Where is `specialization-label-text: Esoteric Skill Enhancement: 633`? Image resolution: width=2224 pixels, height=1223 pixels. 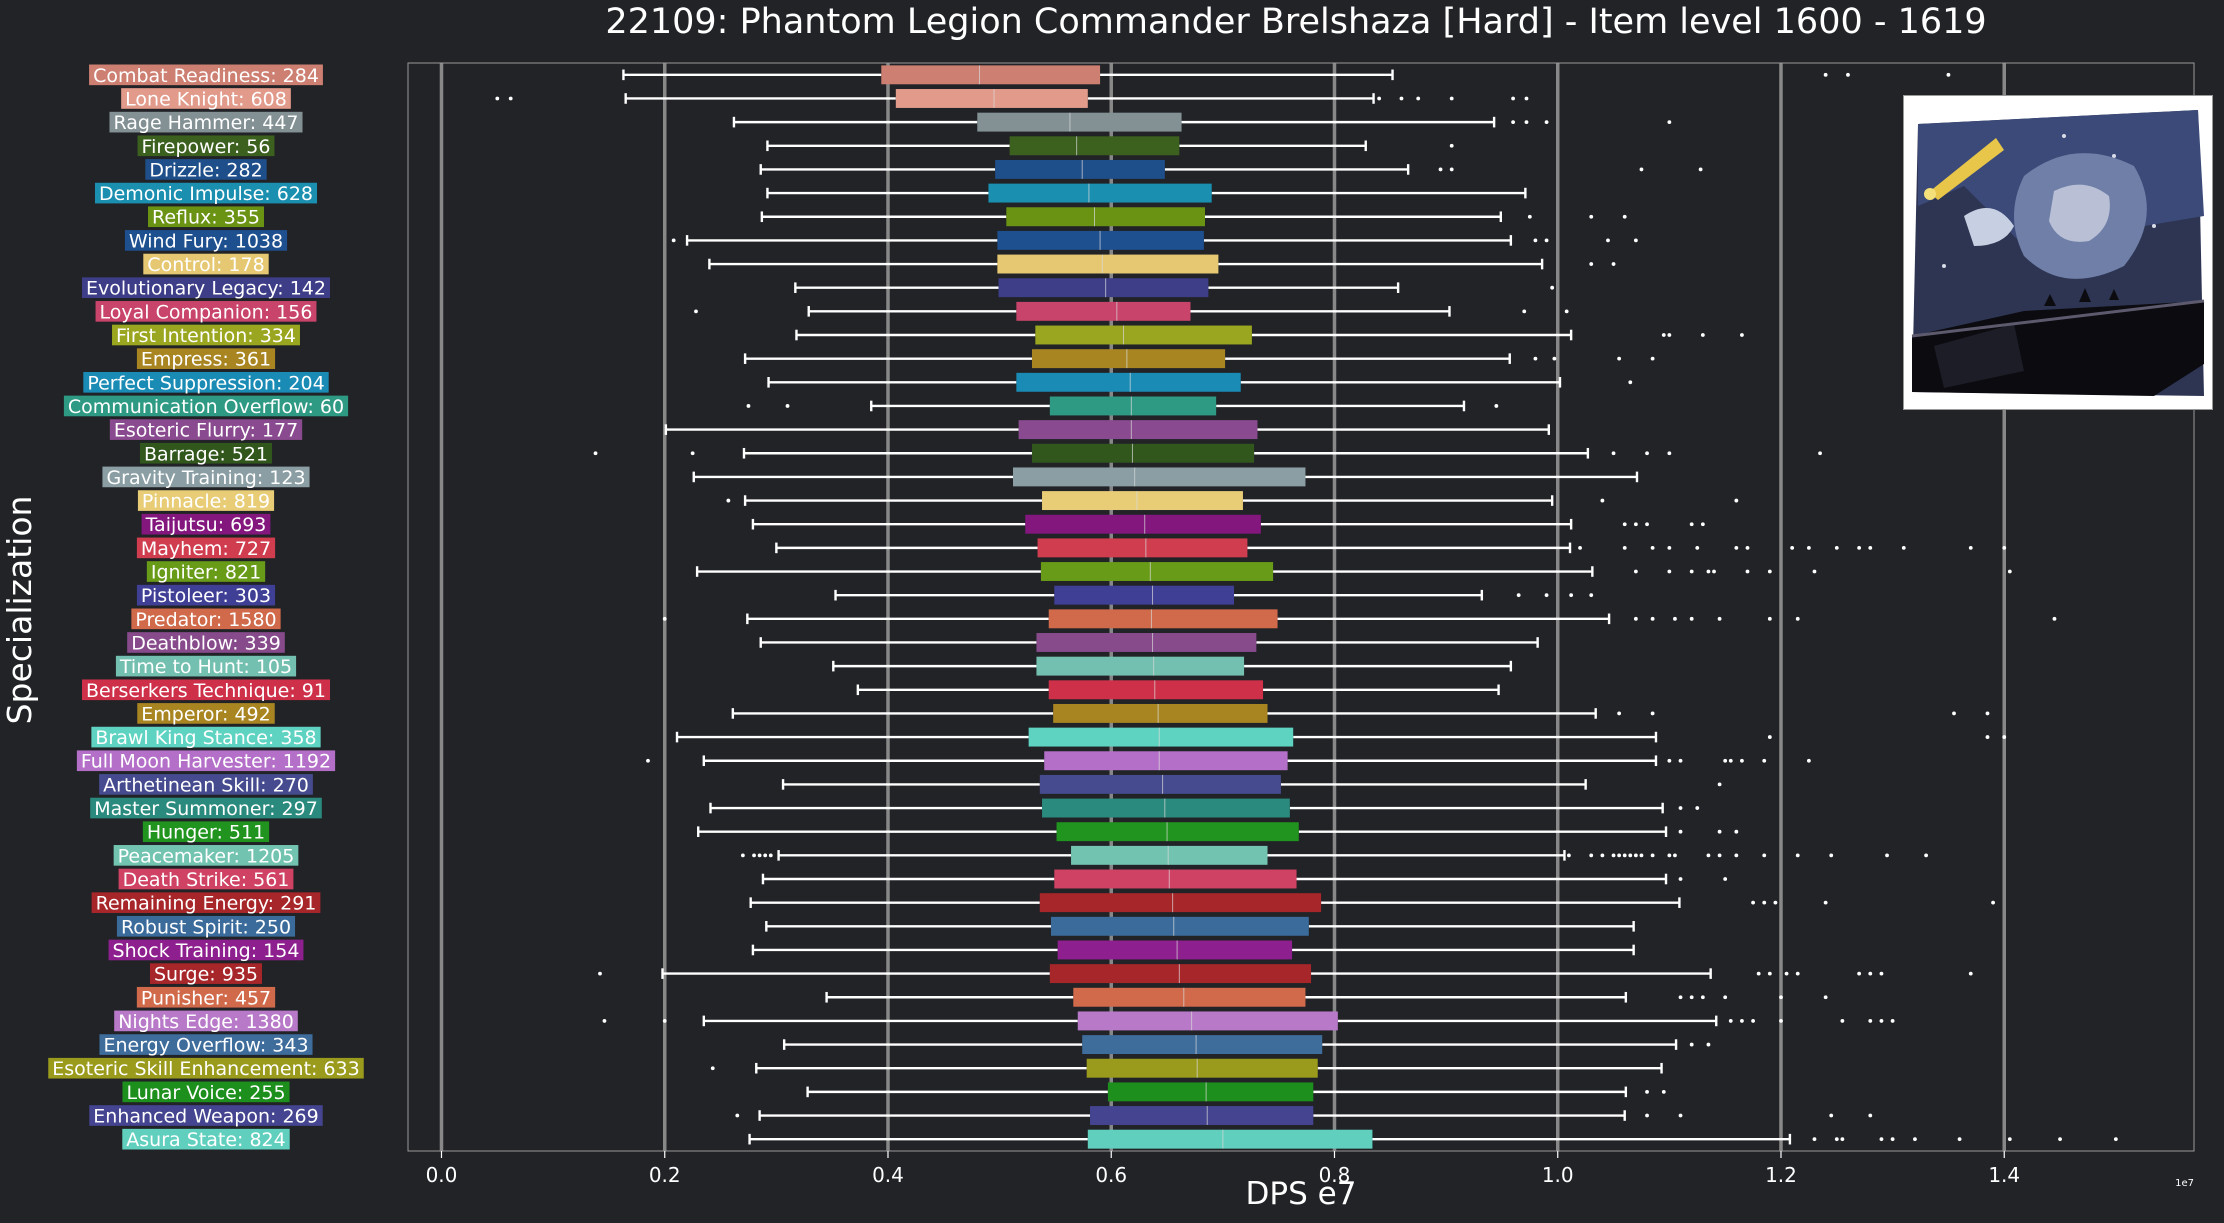
specialization-label-text: Esoteric Skill Enhancement: 633 is located at coordinates (206, 1069).